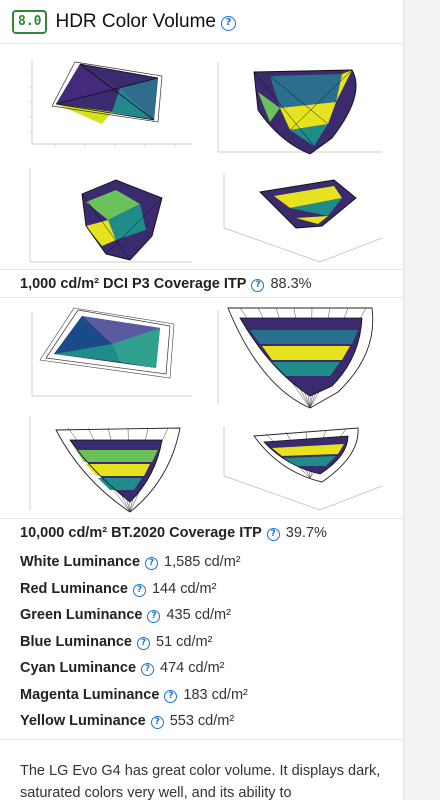  Describe the element at coordinates (306, 533) in the screenshot. I see `metric-value: 39.7%` at that location.